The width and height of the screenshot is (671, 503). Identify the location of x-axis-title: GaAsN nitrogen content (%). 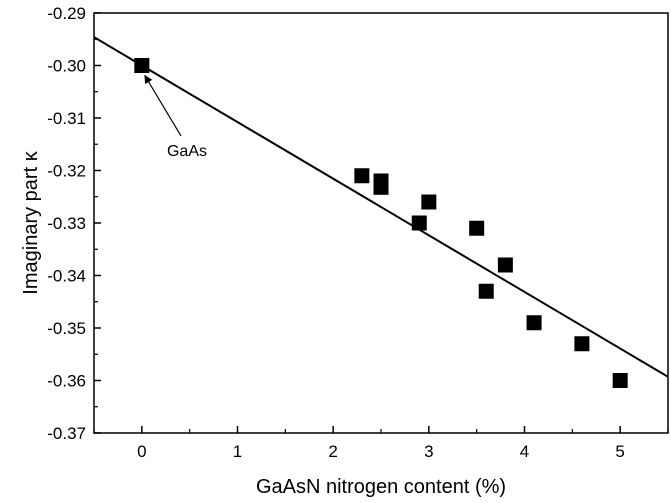
(381, 487).